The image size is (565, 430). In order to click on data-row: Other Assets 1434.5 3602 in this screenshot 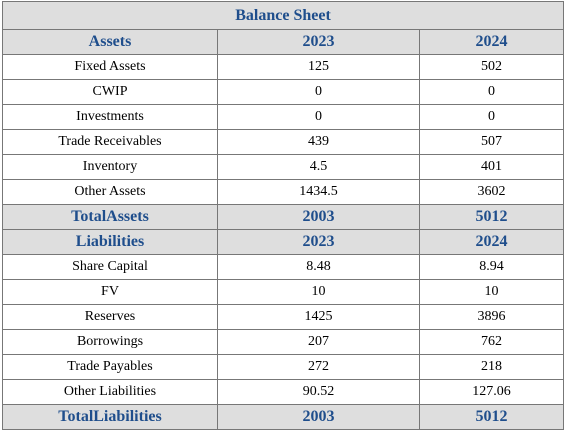, I will do `click(283, 192)`.